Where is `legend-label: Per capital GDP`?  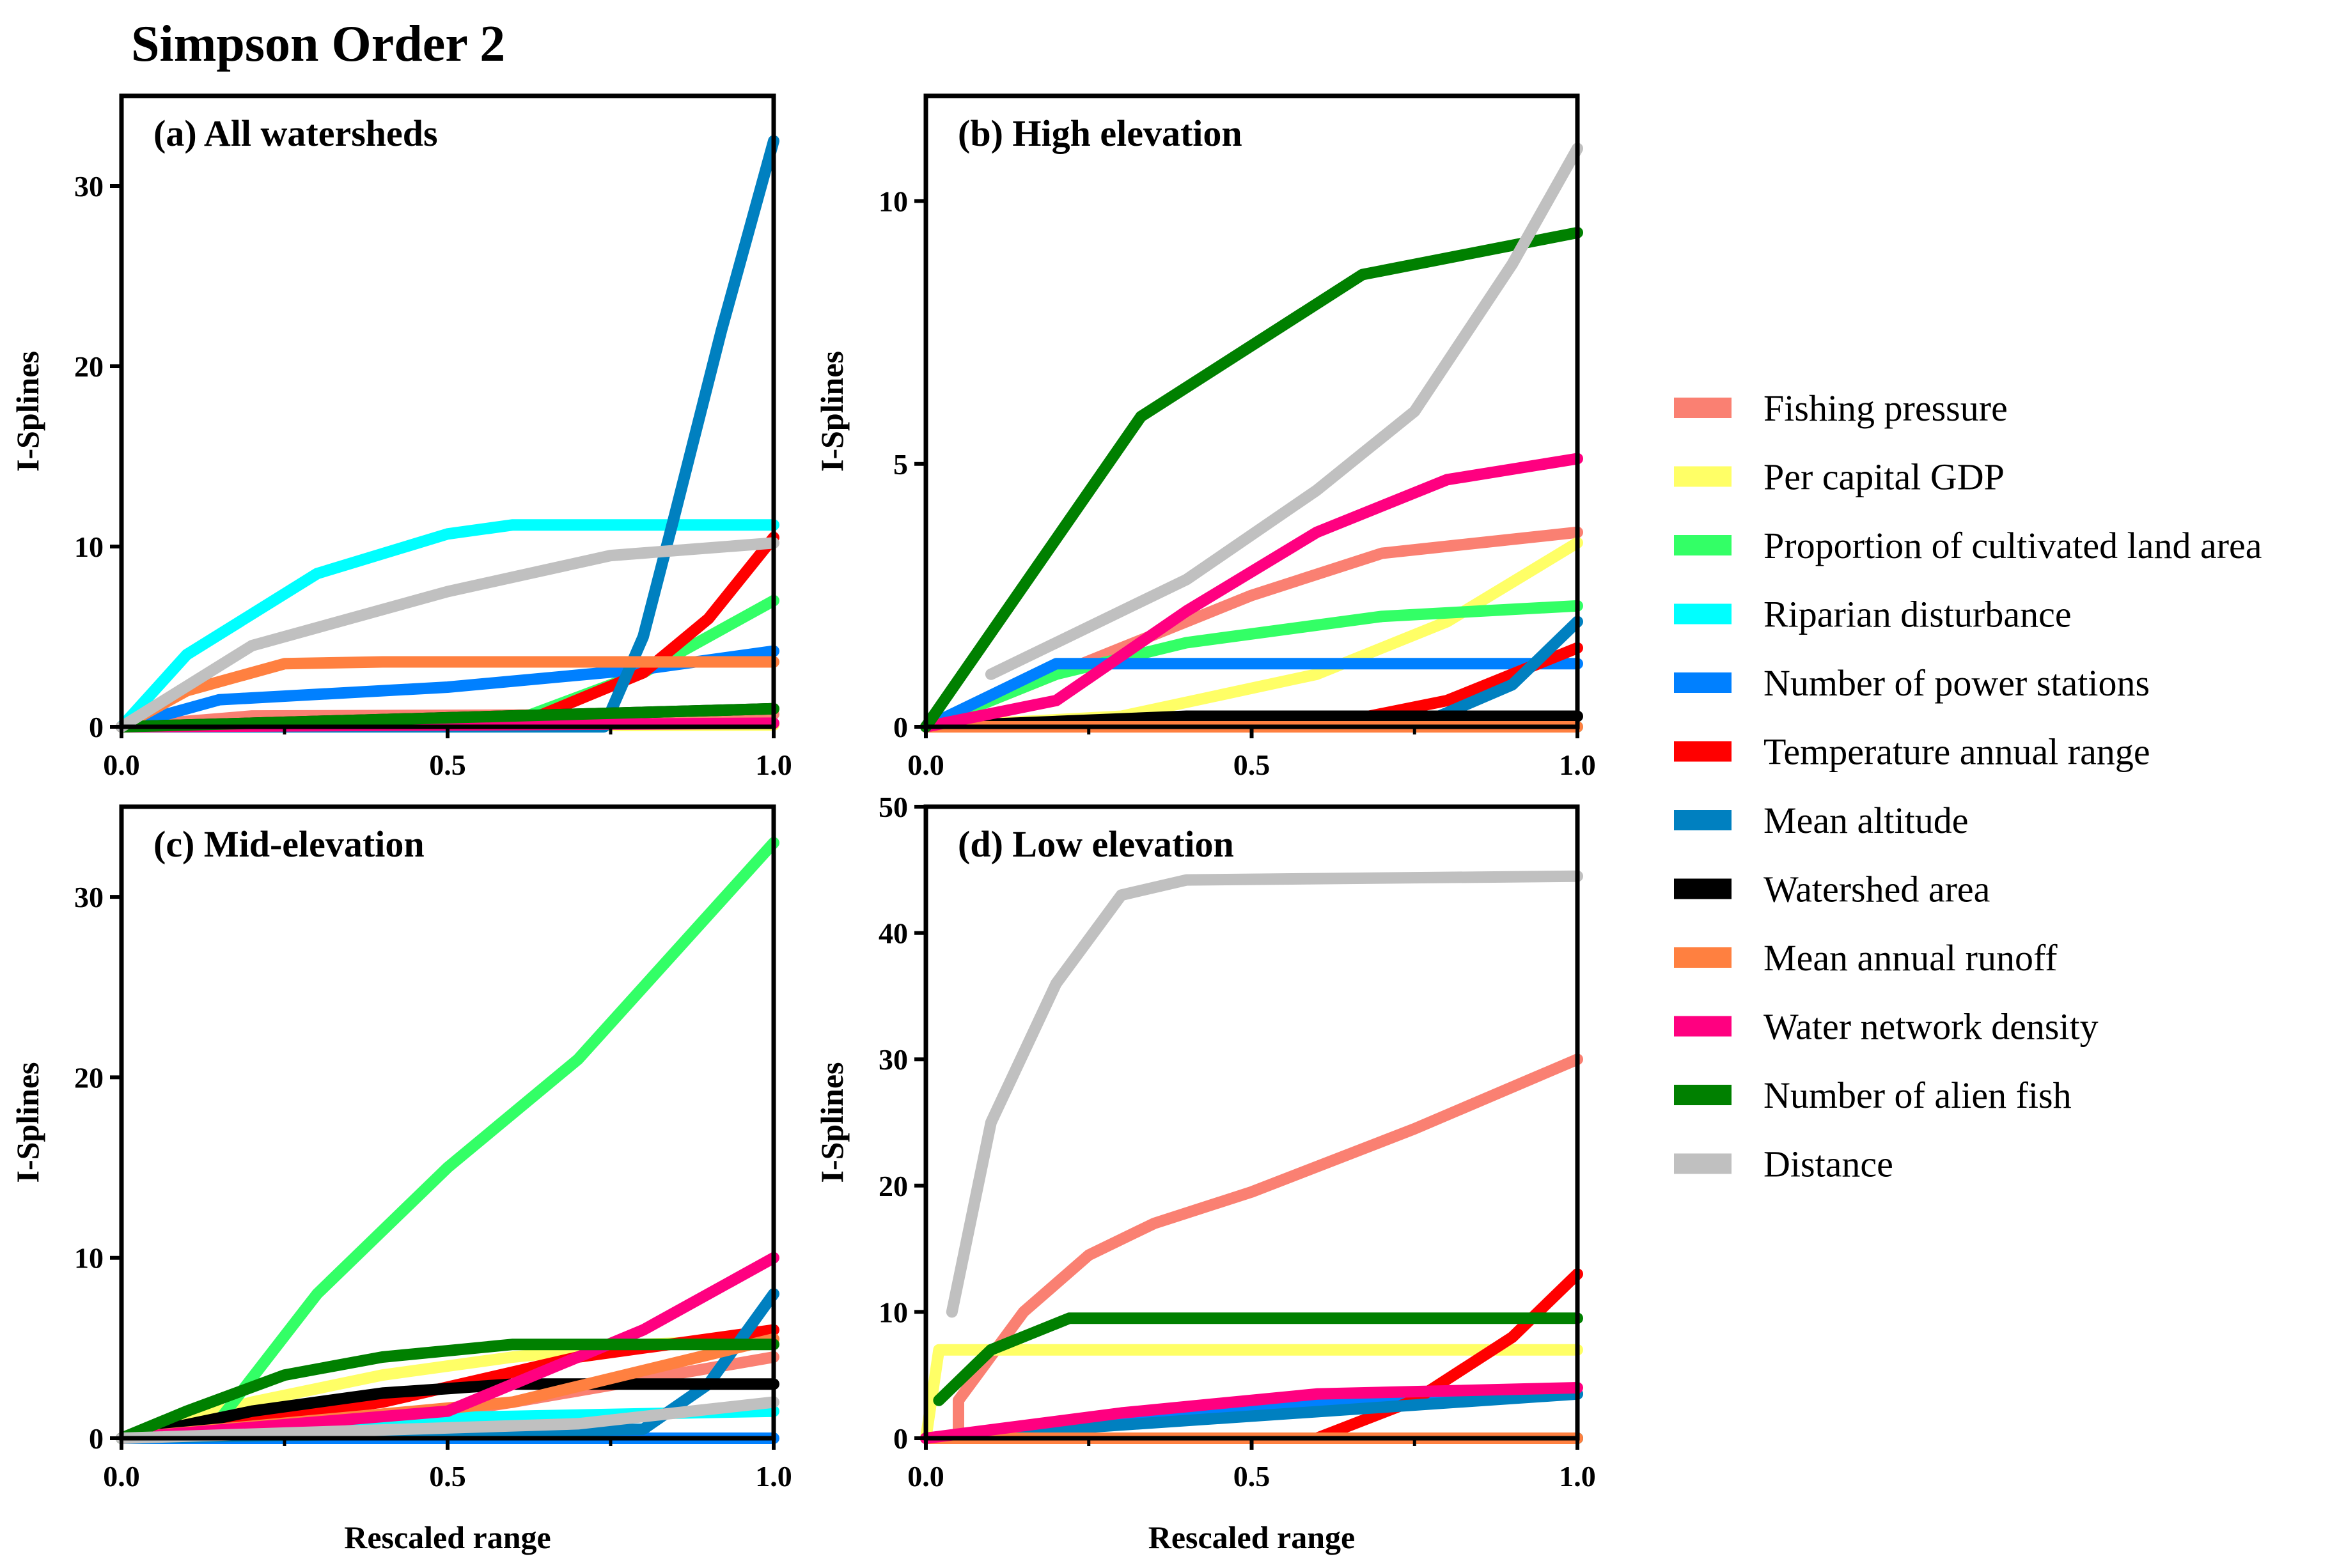 legend-label: Per capital GDP is located at coordinates (1884, 477).